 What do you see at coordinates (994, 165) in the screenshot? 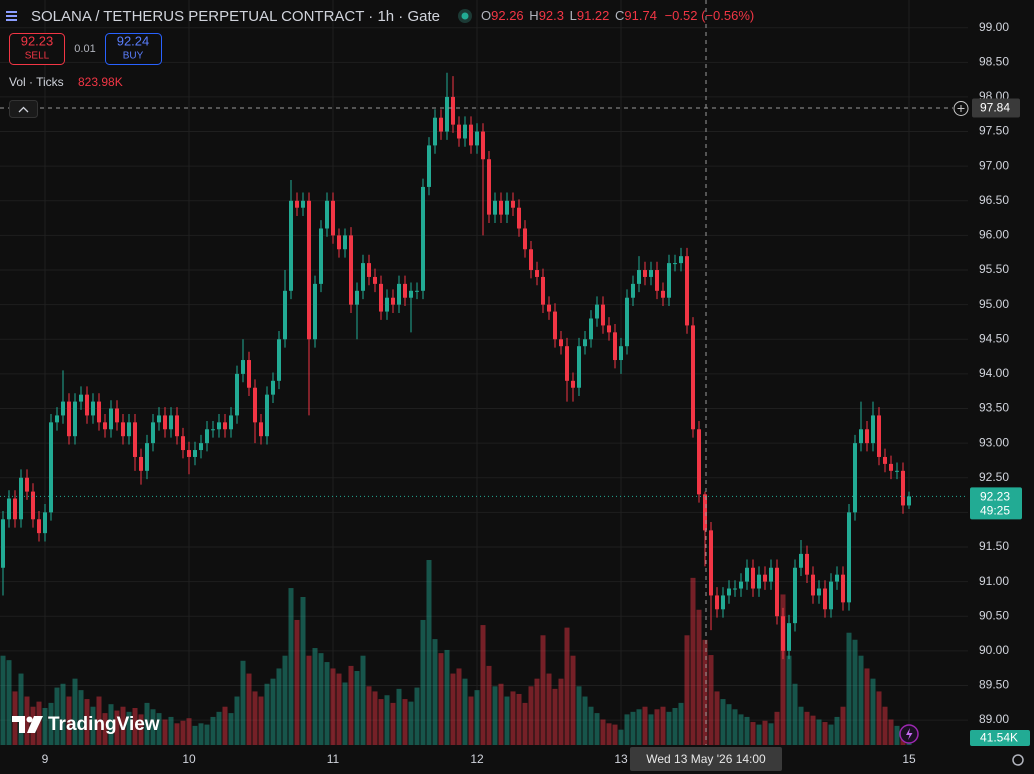
I see `y-tick-label: 97.00` at bounding box center [994, 165].